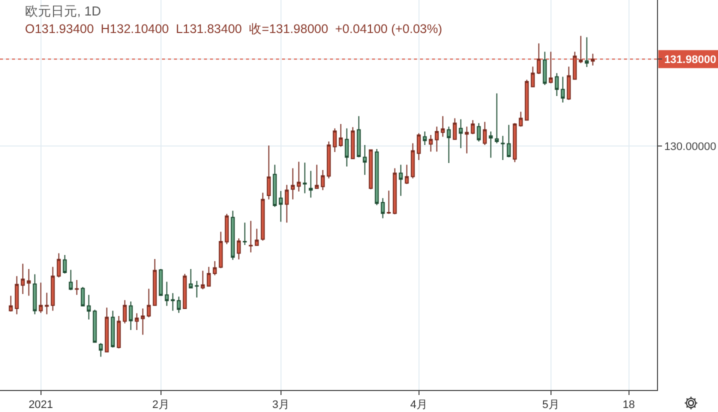 The height and width of the screenshot is (412, 718). What do you see at coordinates (419, 405) in the screenshot?
I see `x-tick-label: 4月` at bounding box center [419, 405].